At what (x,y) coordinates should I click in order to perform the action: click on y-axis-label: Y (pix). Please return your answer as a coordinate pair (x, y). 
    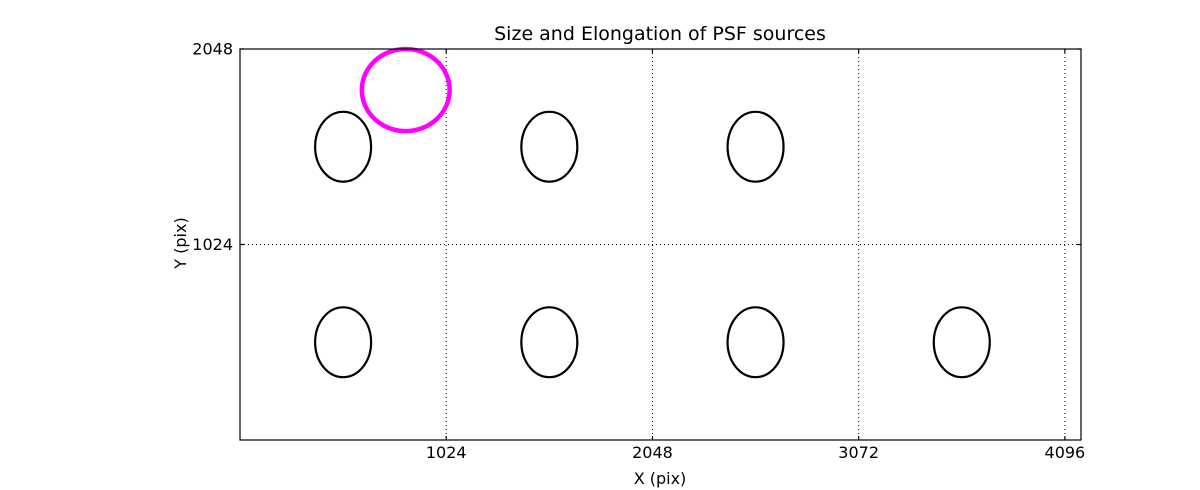
    Looking at the image, I should click on (180, 243).